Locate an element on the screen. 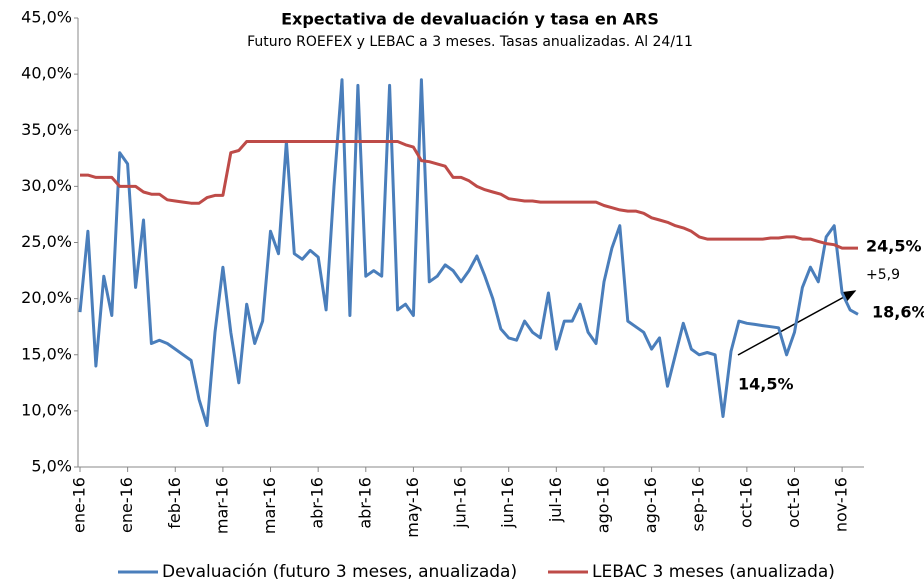 Image resolution: width=924 pixels, height=586 pixels. y-tick-label: 25,0% is located at coordinates (46, 241).